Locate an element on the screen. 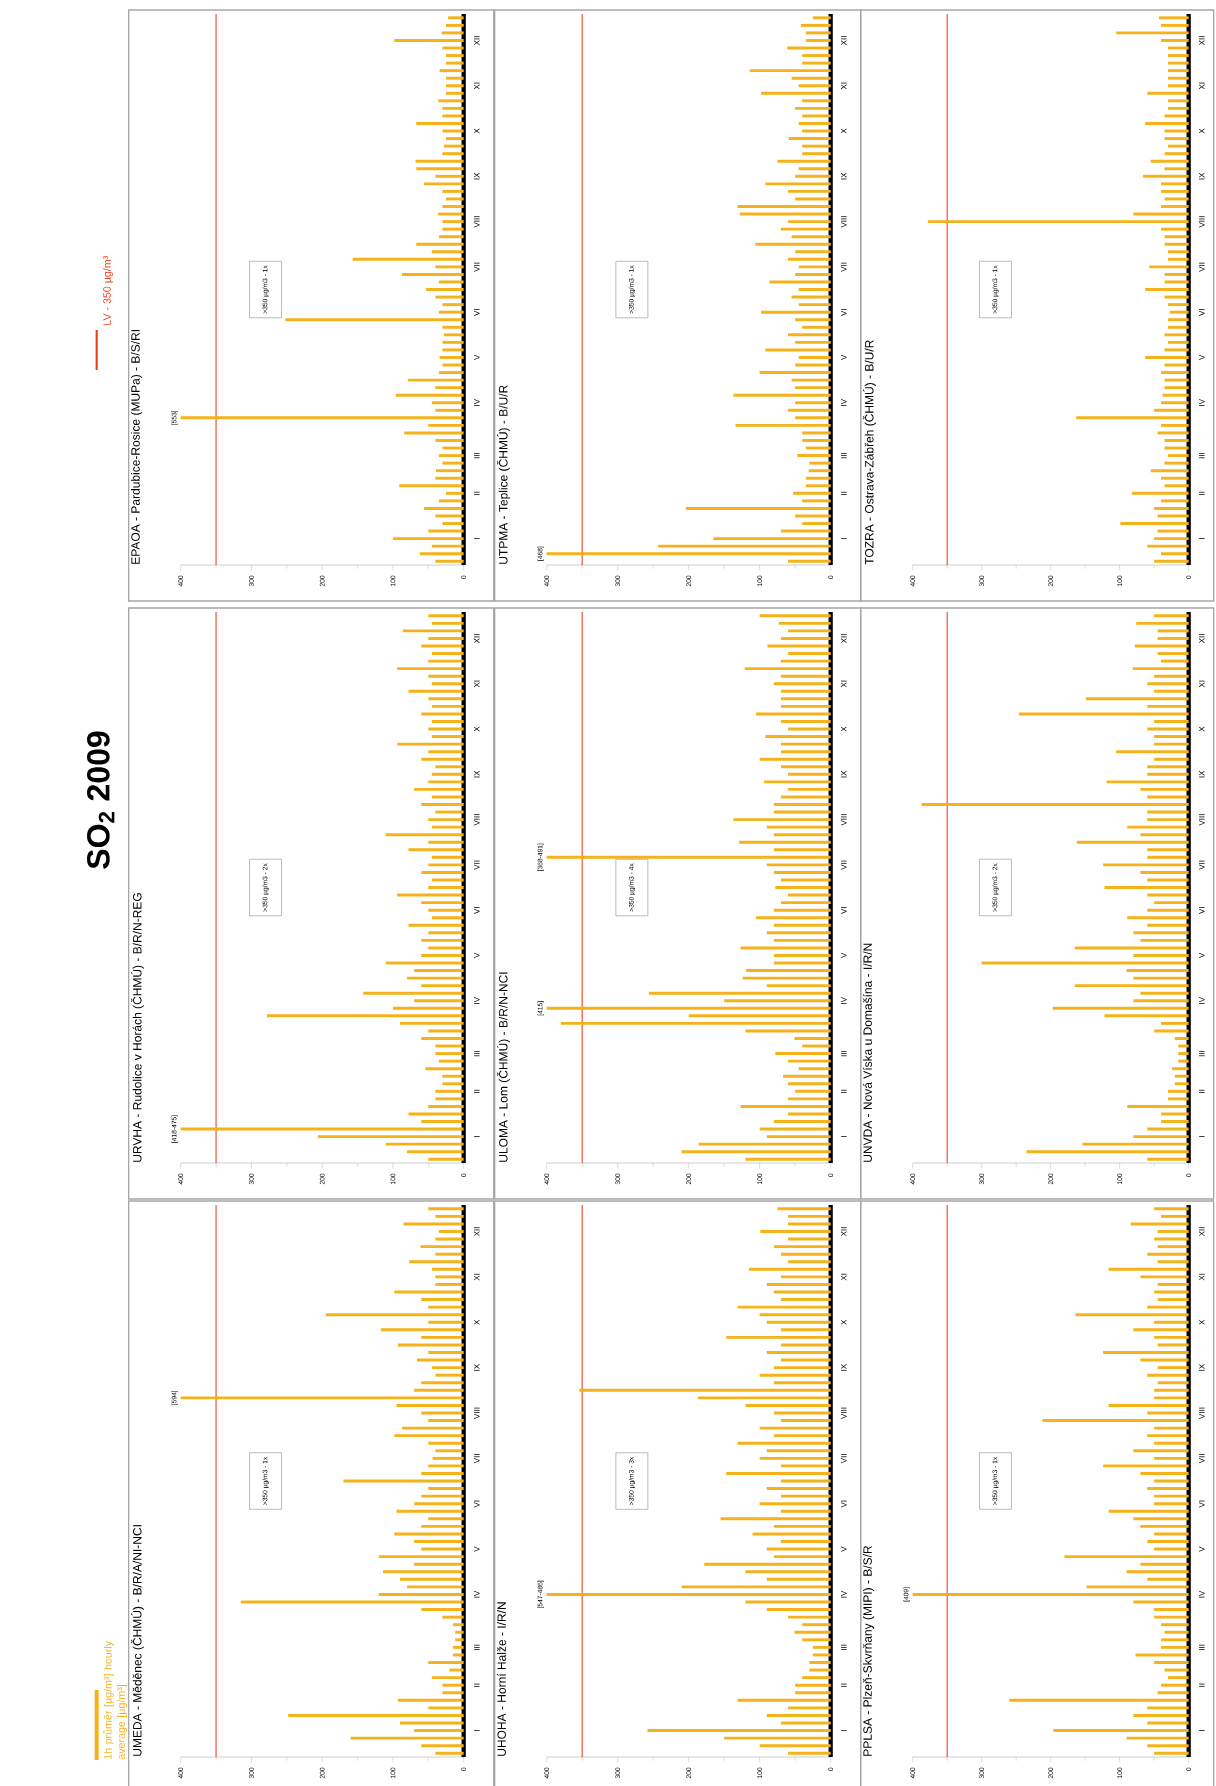  y-tick-label: XI is located at coordinates (844, 684).